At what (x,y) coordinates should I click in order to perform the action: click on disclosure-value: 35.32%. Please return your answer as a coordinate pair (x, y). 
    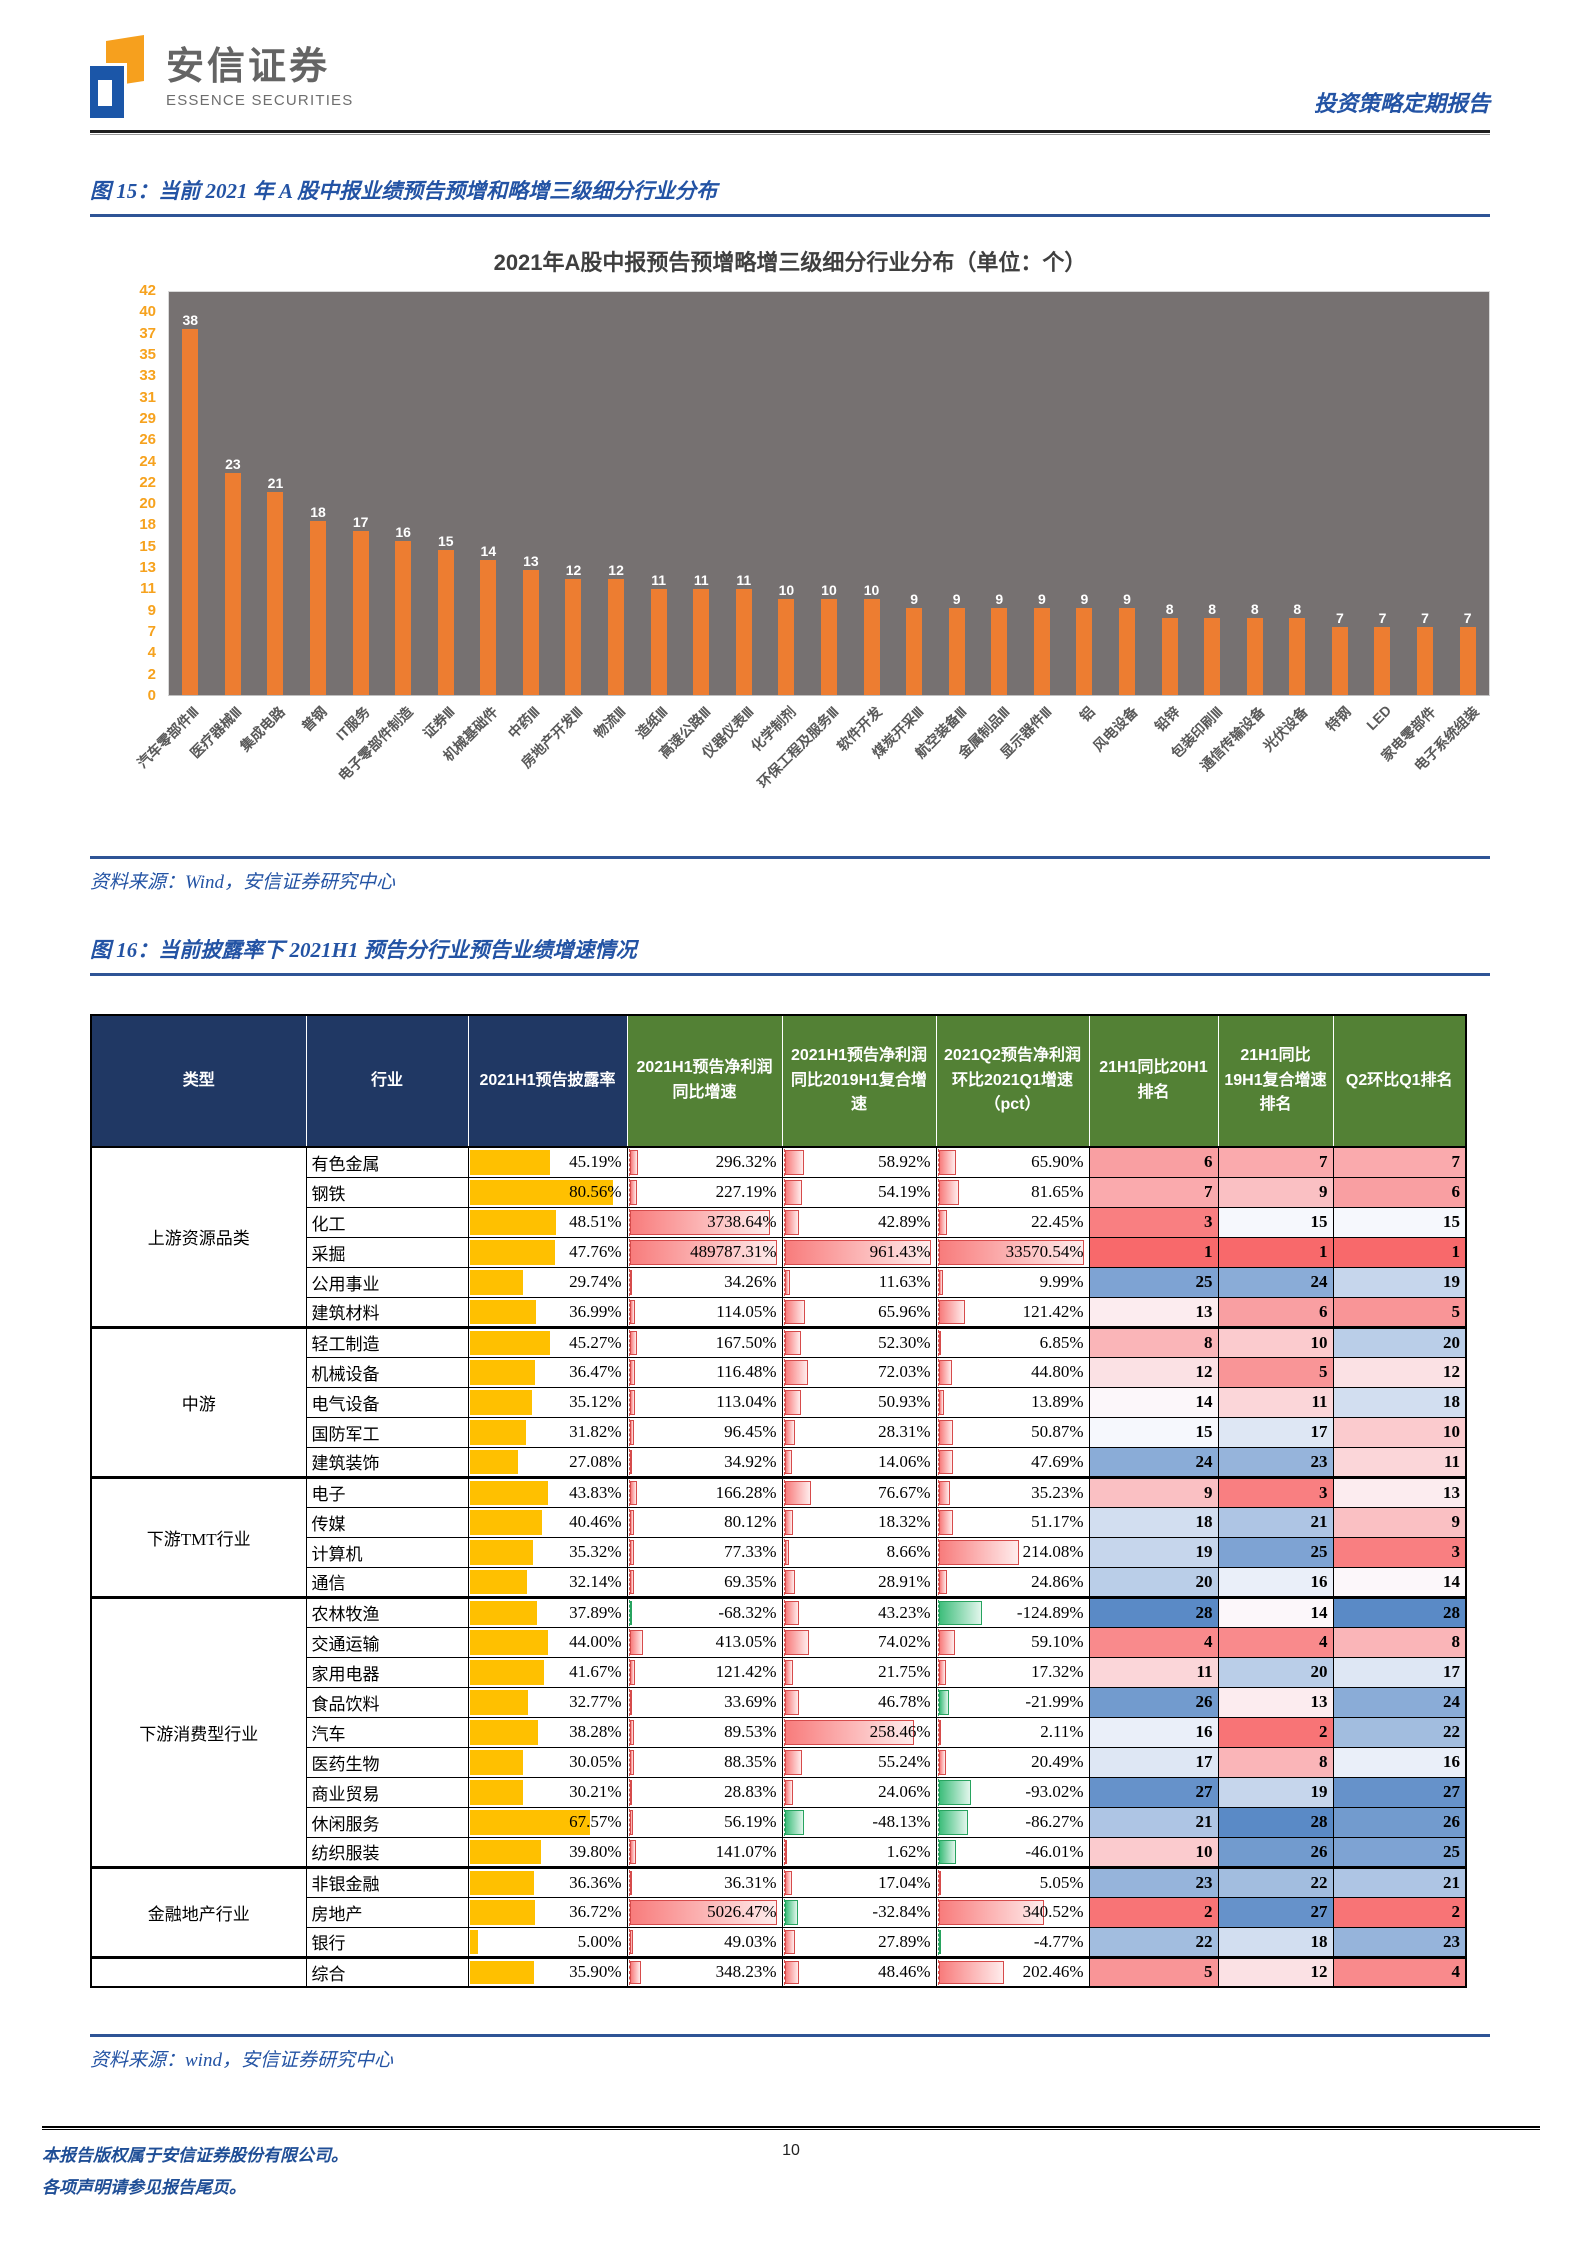
    Looking at the image, I should click on (595, 1551).